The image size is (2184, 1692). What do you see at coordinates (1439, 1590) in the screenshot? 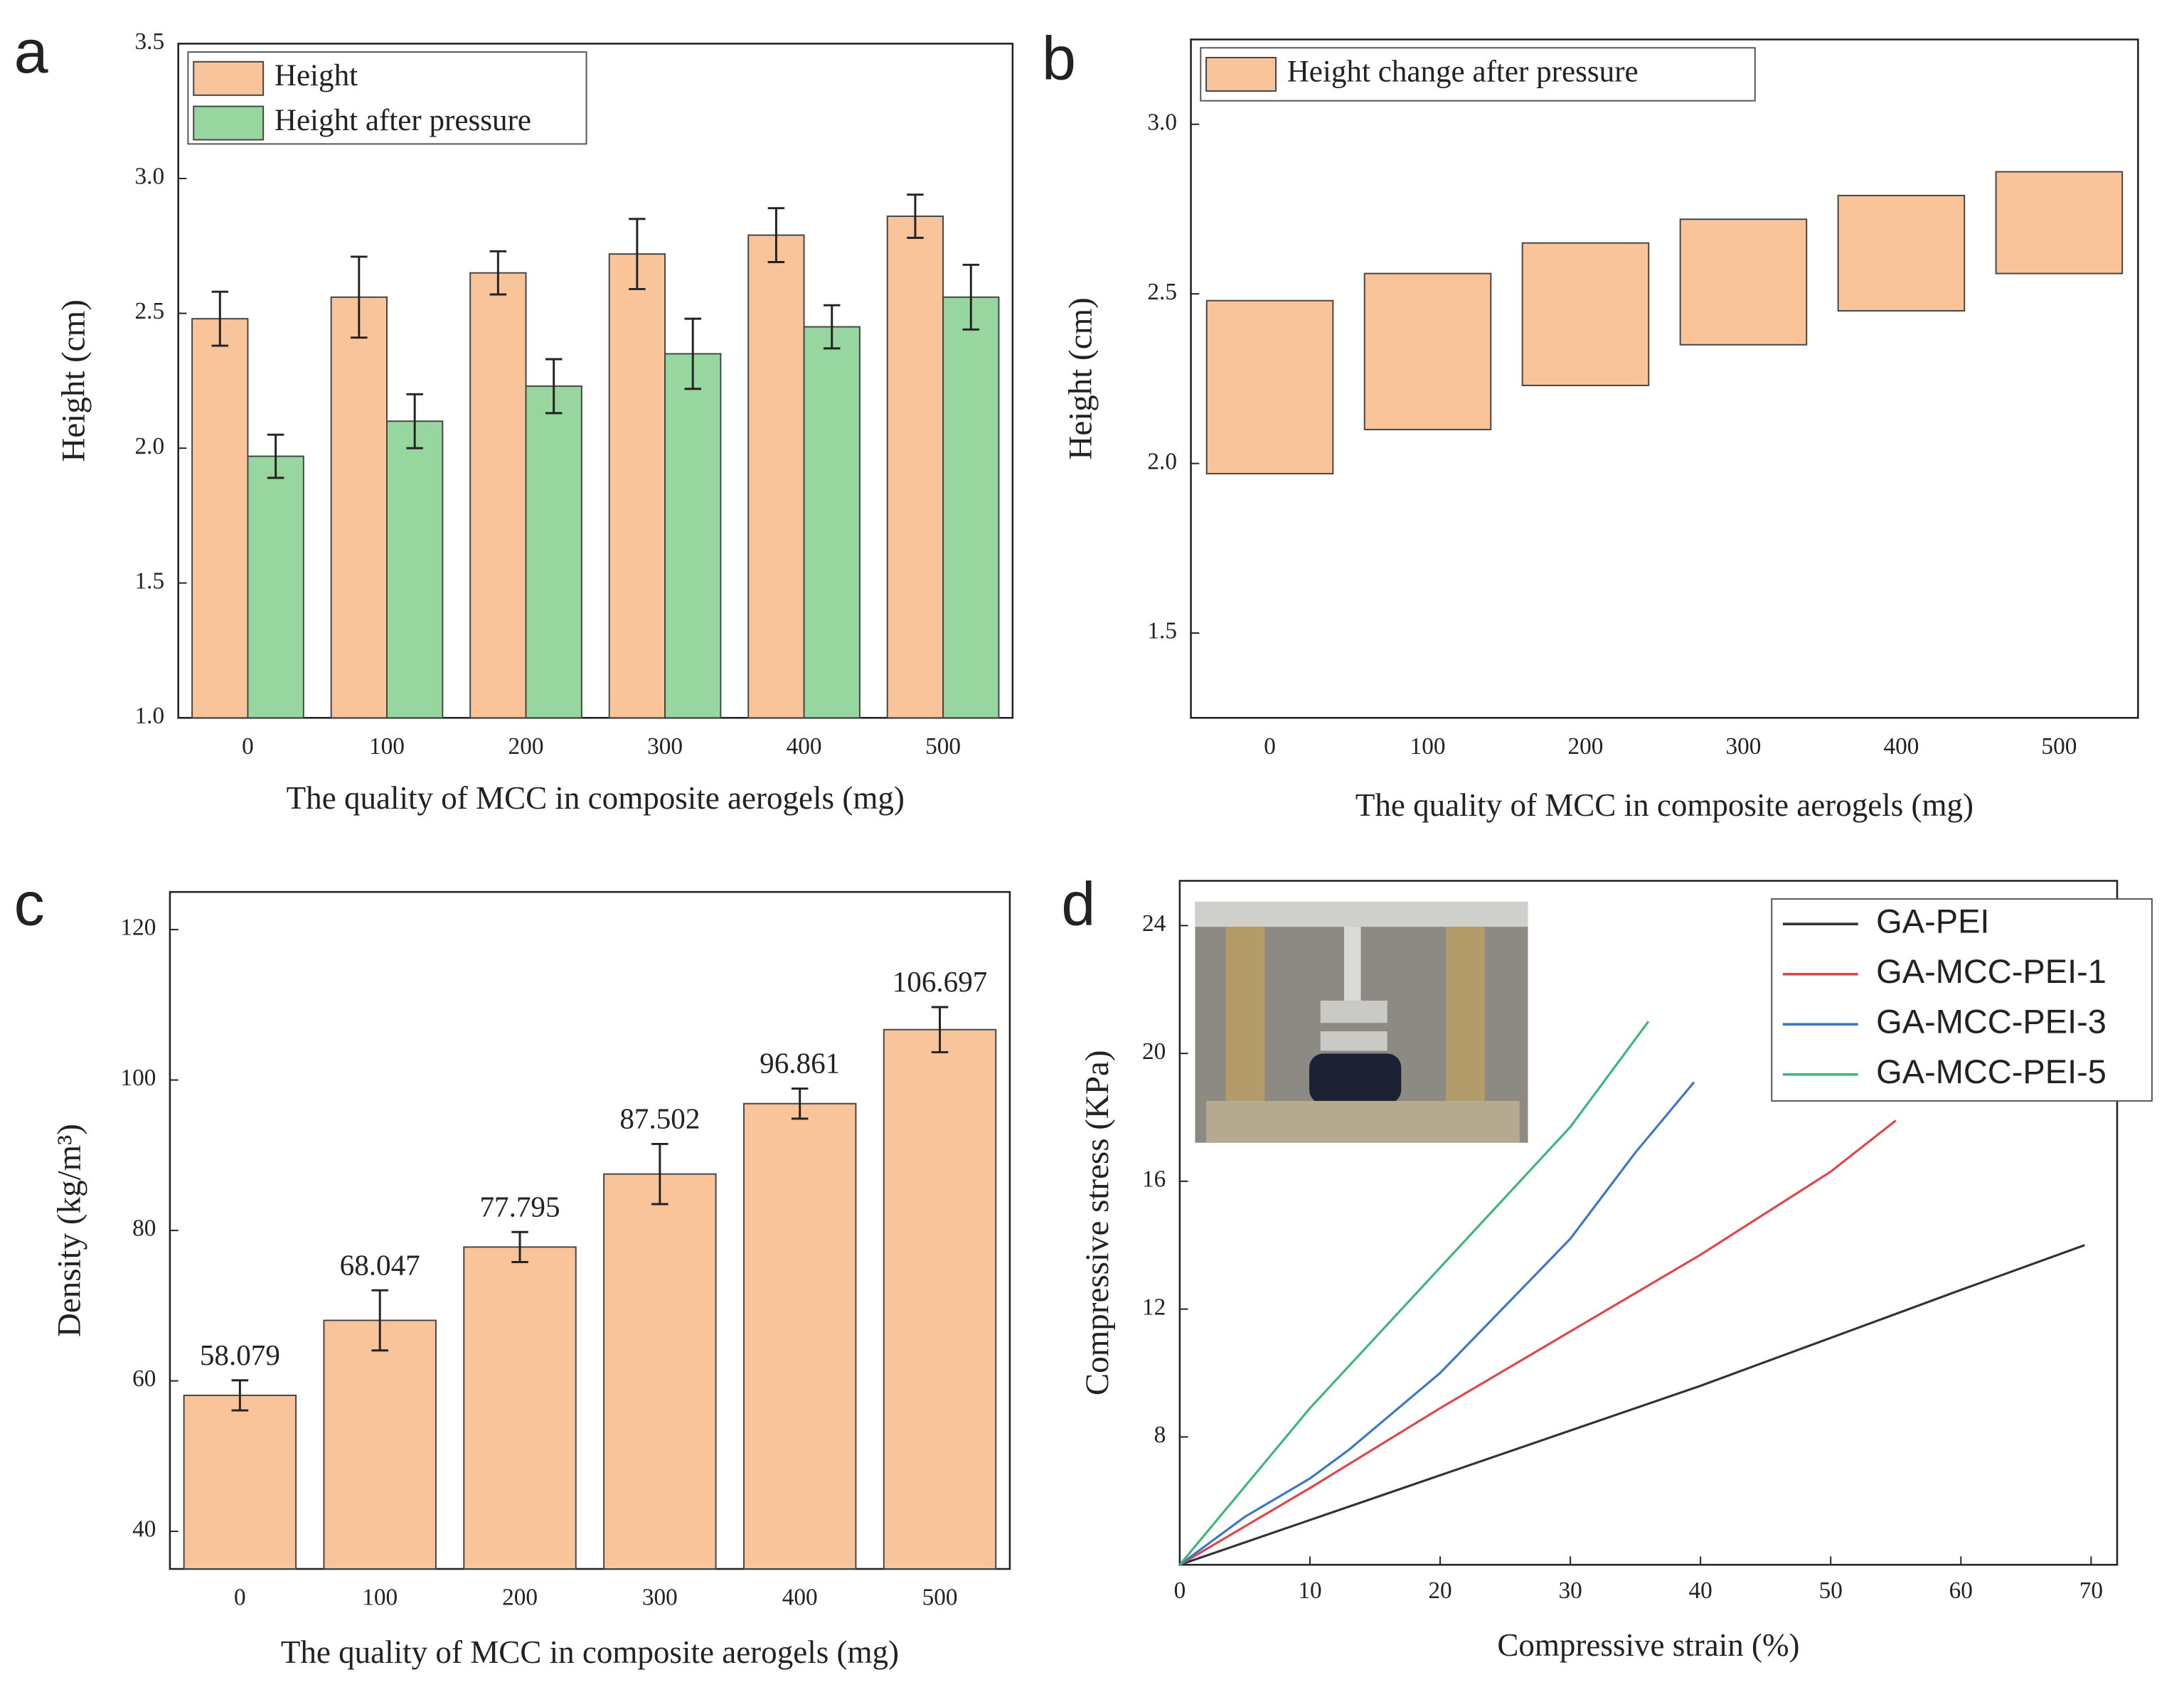
I see `x-tick-label: 20` at bounding box center [1439, 1590].